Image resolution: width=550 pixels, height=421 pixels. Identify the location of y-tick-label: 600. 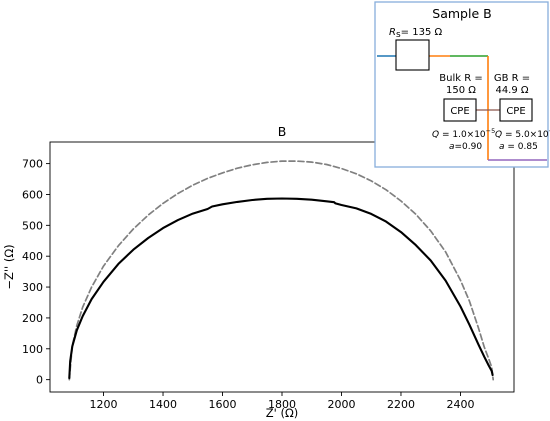
(32, 194).